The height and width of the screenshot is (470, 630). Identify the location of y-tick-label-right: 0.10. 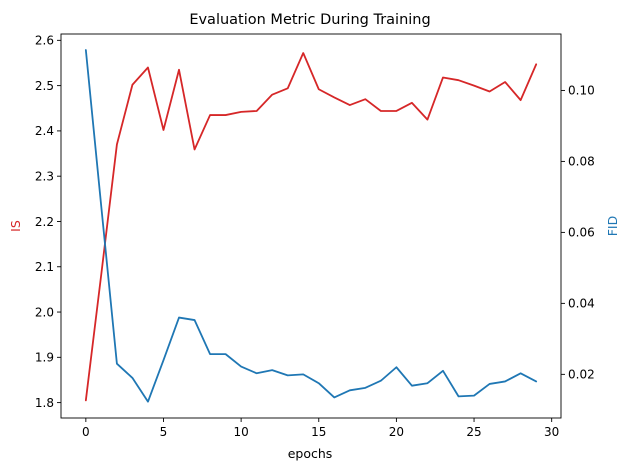
(581, 91).